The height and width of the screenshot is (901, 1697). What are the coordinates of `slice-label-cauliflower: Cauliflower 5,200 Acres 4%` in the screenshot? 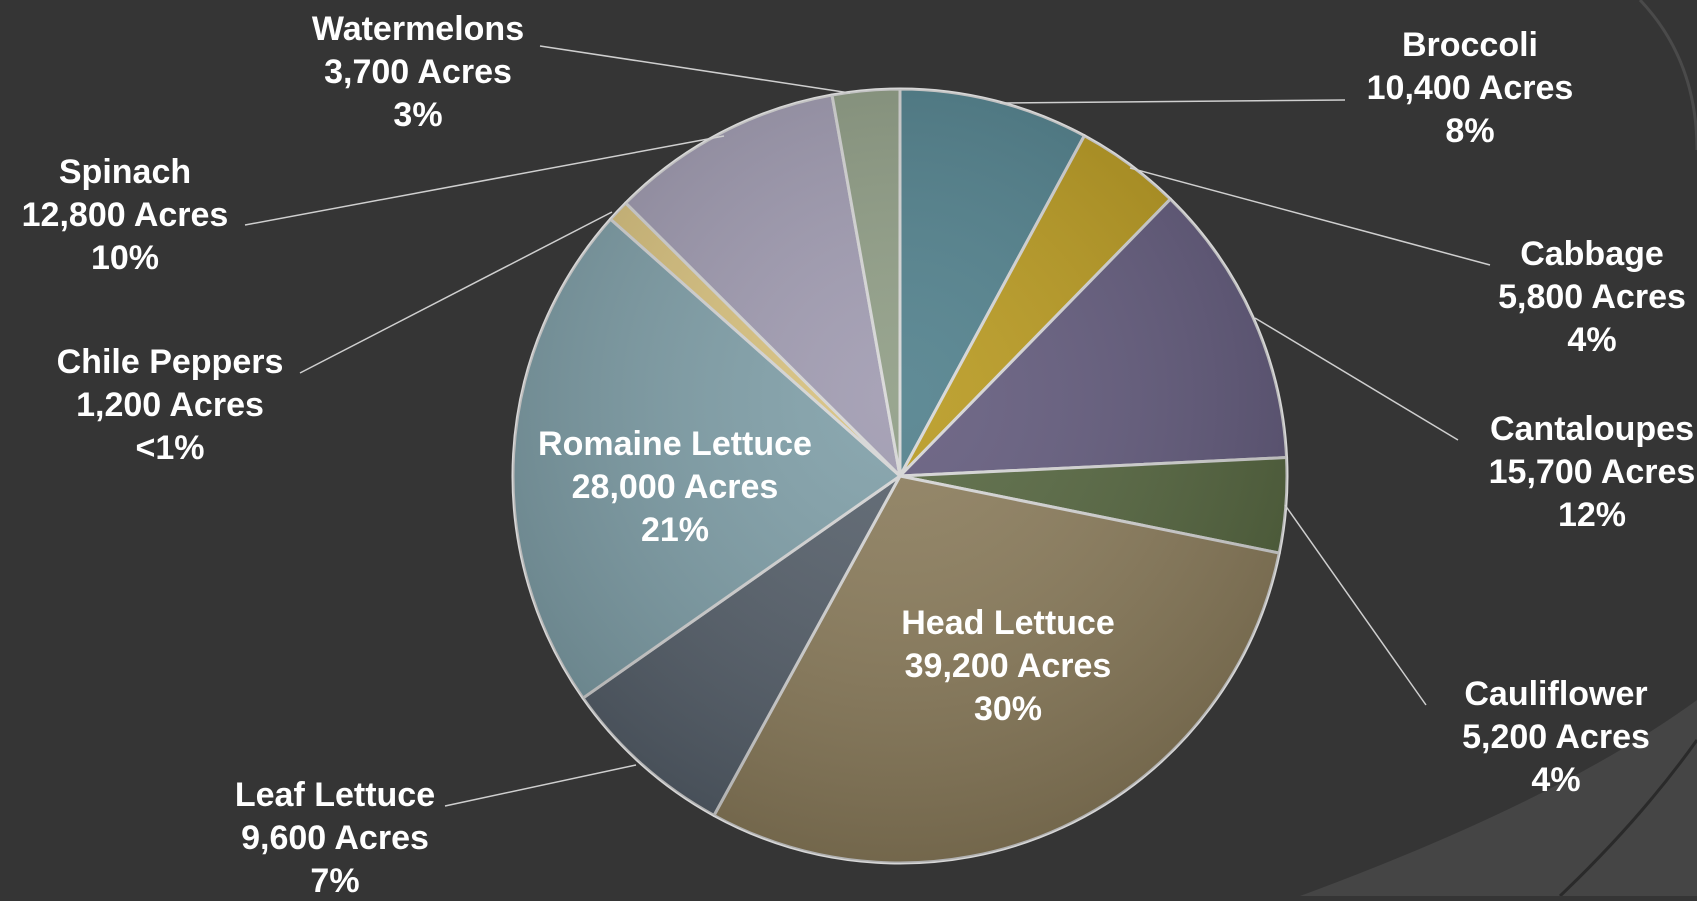 It's located at (1556, 737).